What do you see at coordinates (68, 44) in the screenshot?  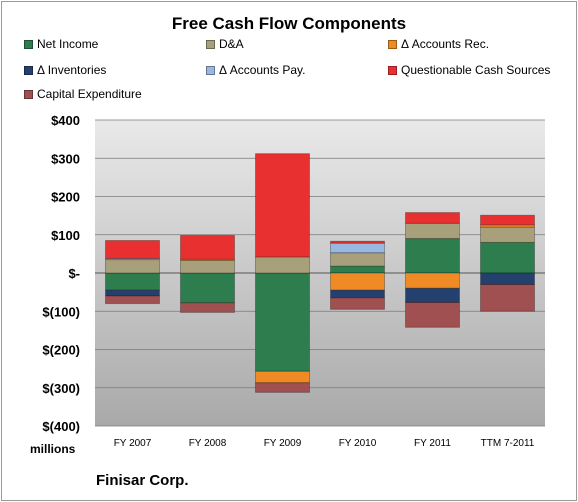 I see `legend-label: Net Income` at bounding box center [68, 44].